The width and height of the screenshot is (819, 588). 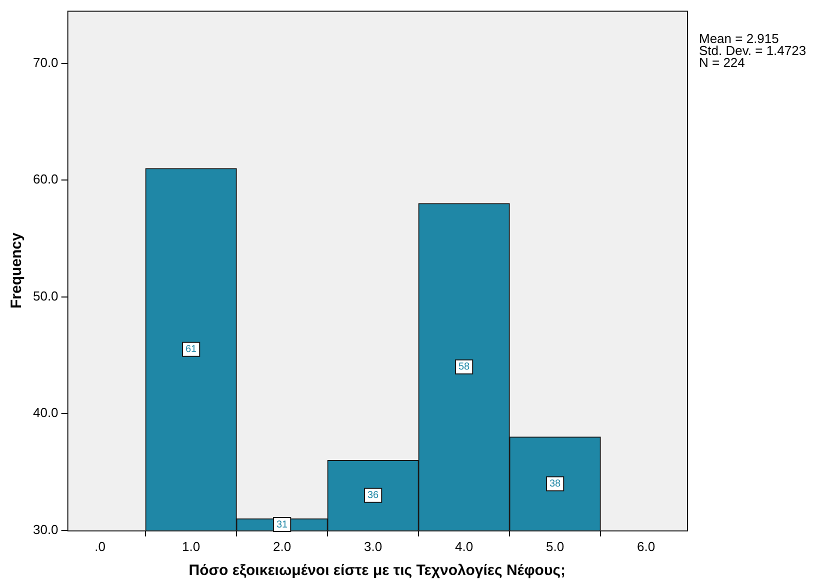 What do you see at coordinates (282, 546) in the screenshot?
I see `x-tick-label: 2.0` at bounding box center [282, 546].